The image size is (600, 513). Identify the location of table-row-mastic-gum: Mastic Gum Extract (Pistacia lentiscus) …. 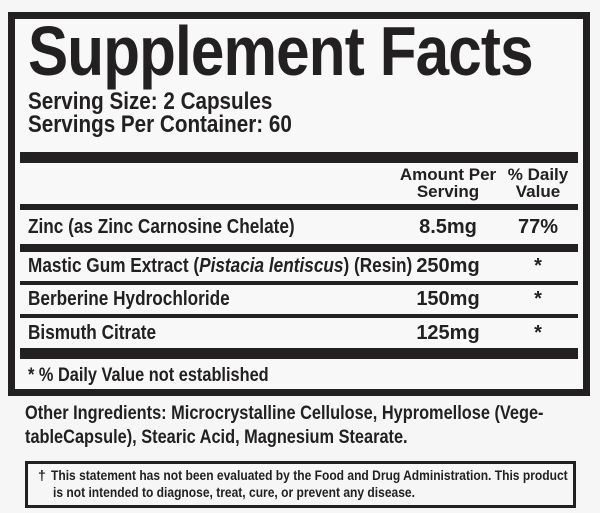
(299, 266).